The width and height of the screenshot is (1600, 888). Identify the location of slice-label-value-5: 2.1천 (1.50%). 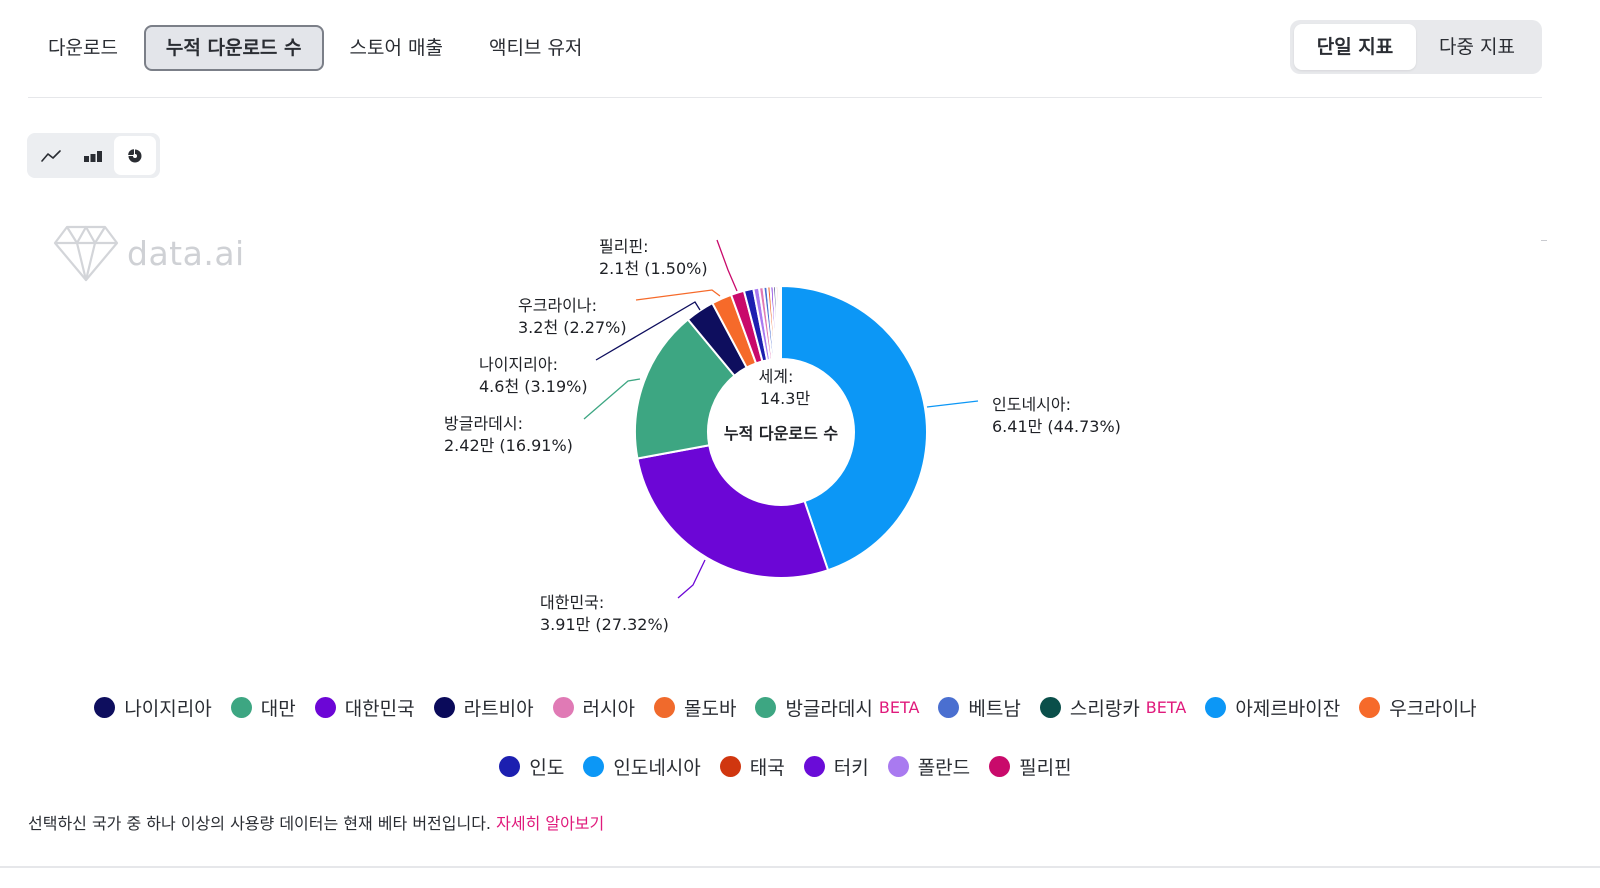
(653, 268).